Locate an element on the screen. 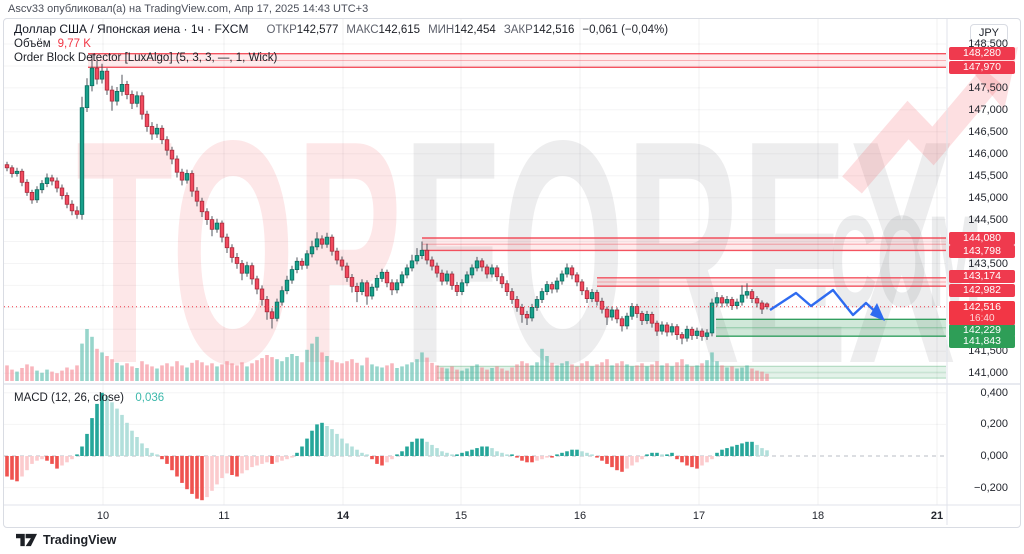 Image resolution: width=1024 pixels, height=554 pixels. time-tick: 11 is located at coordinates (224, 516).